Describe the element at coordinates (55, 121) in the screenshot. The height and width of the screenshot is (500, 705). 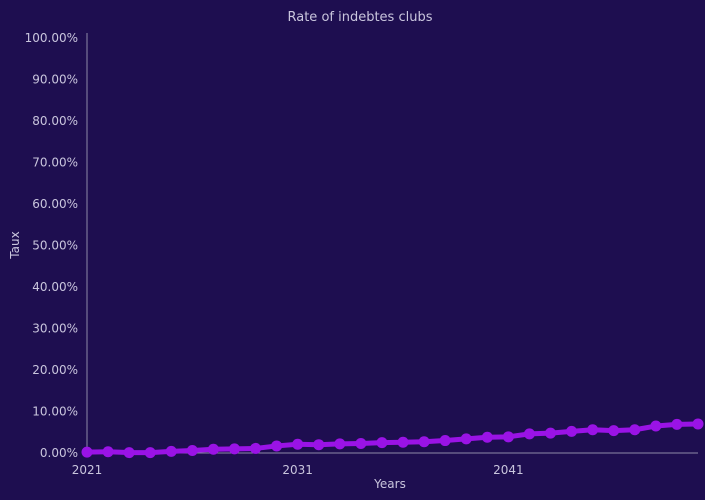
I see `y-tick-label: 80.00%` at that location.